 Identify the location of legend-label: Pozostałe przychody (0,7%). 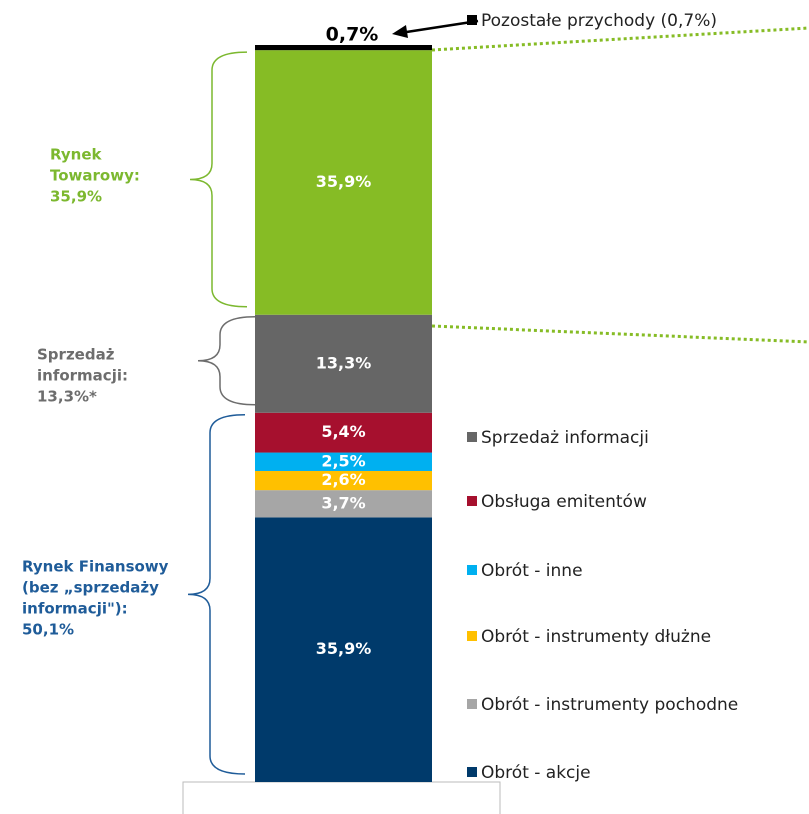
(599, 21).